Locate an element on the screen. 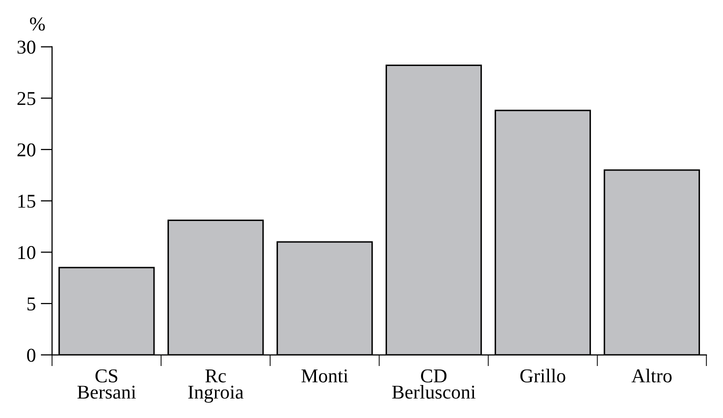 This screenshot has width=723, height=418. y-tick-label: 0 is located at coordinates (31, 355).